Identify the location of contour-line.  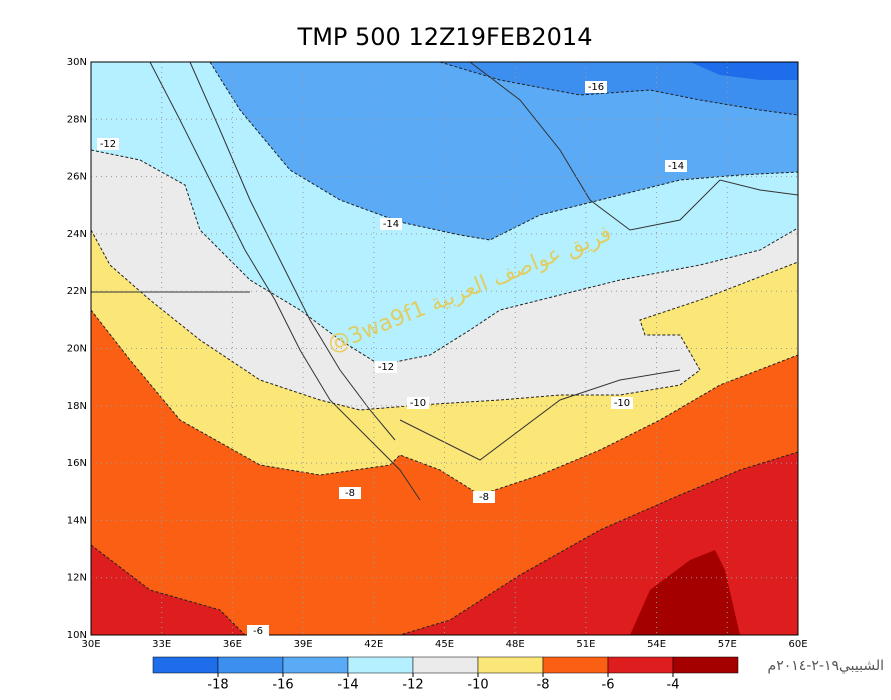
(619, 88).